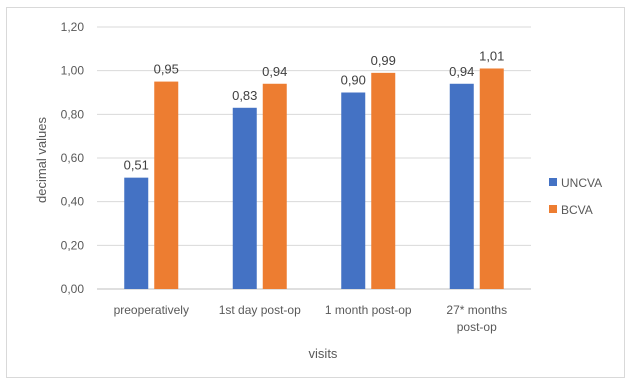 The height and width of the screenshot is (380, 631). I want to click on legend-swatch-bcva, so click(553, 209).